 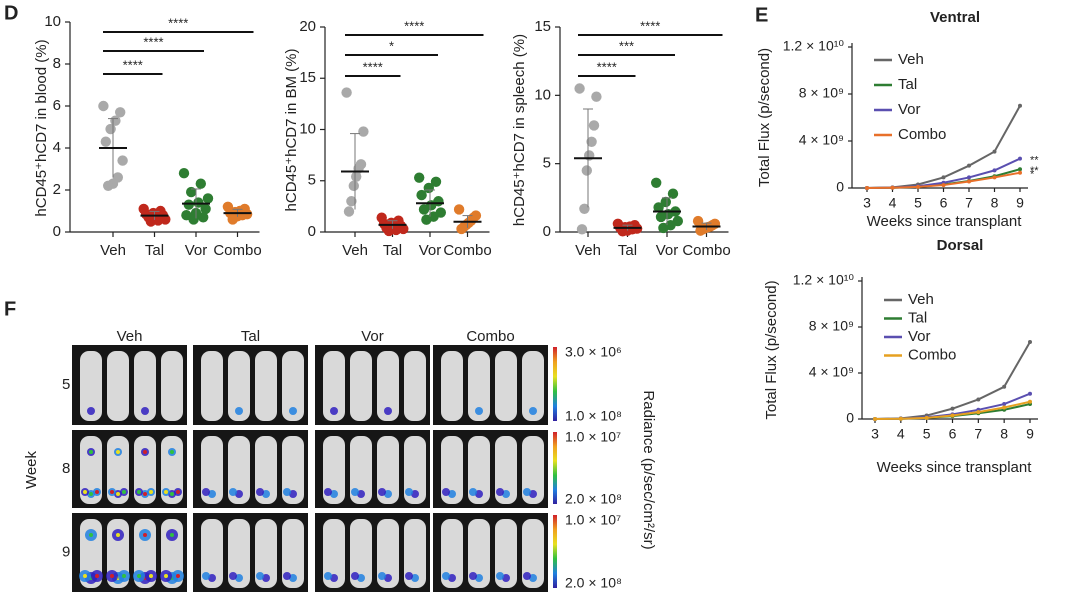 What do you see at coordinates (1020, 203) in the screenshot?
I see `x-tick-label: 9` at bounding box center [1020, 203].